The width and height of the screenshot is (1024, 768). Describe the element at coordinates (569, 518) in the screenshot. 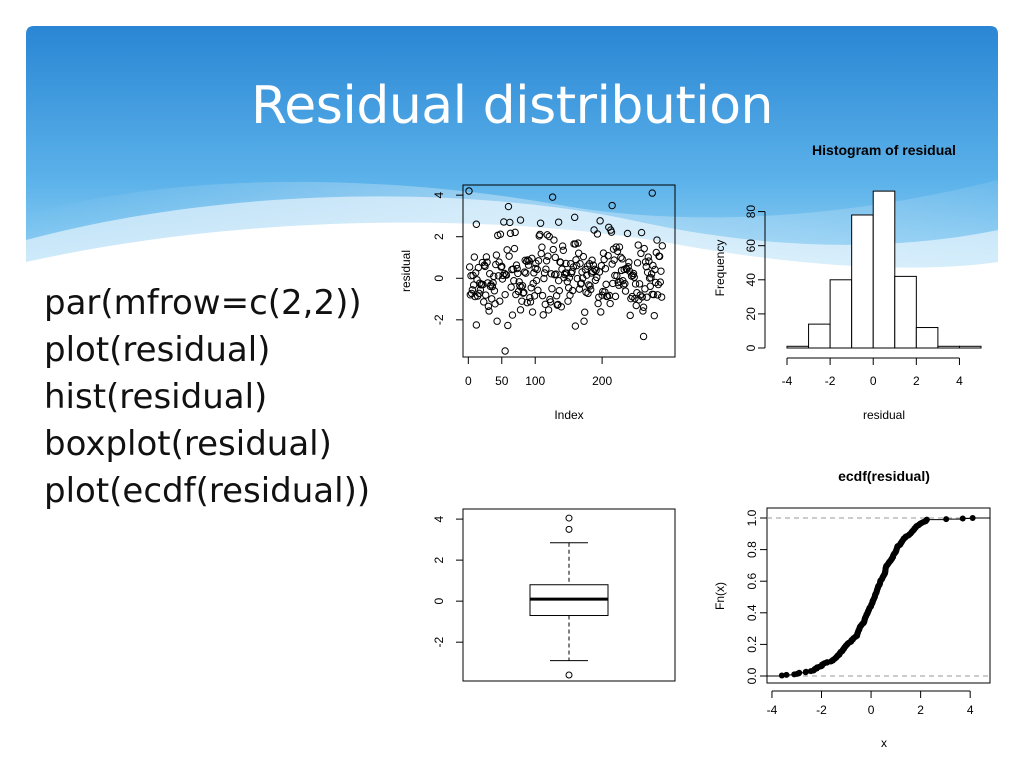

I see `outlier-point` at that location.